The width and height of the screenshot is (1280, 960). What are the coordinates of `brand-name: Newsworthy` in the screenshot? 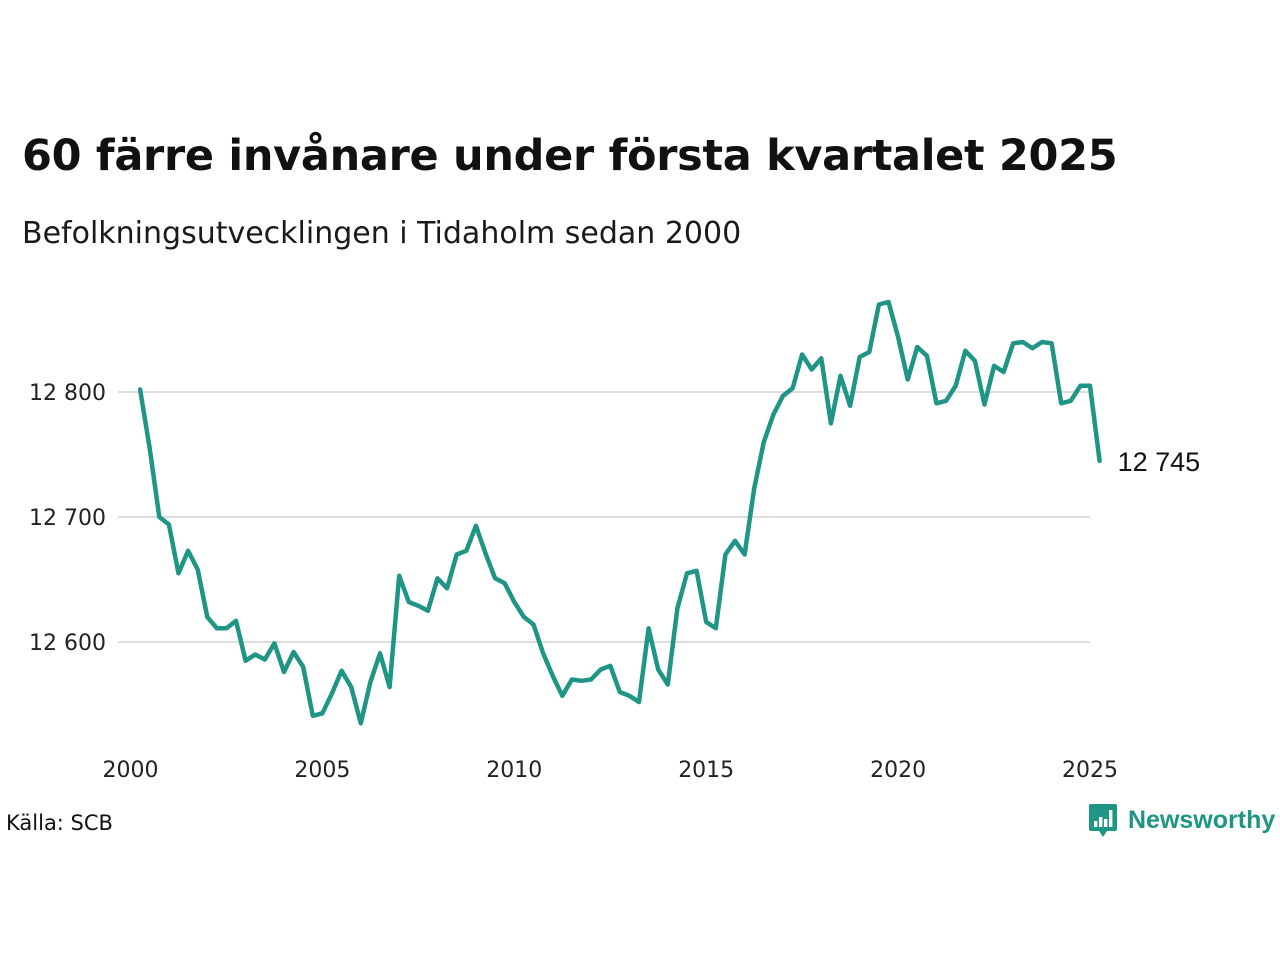 It's located at (1202, 819).